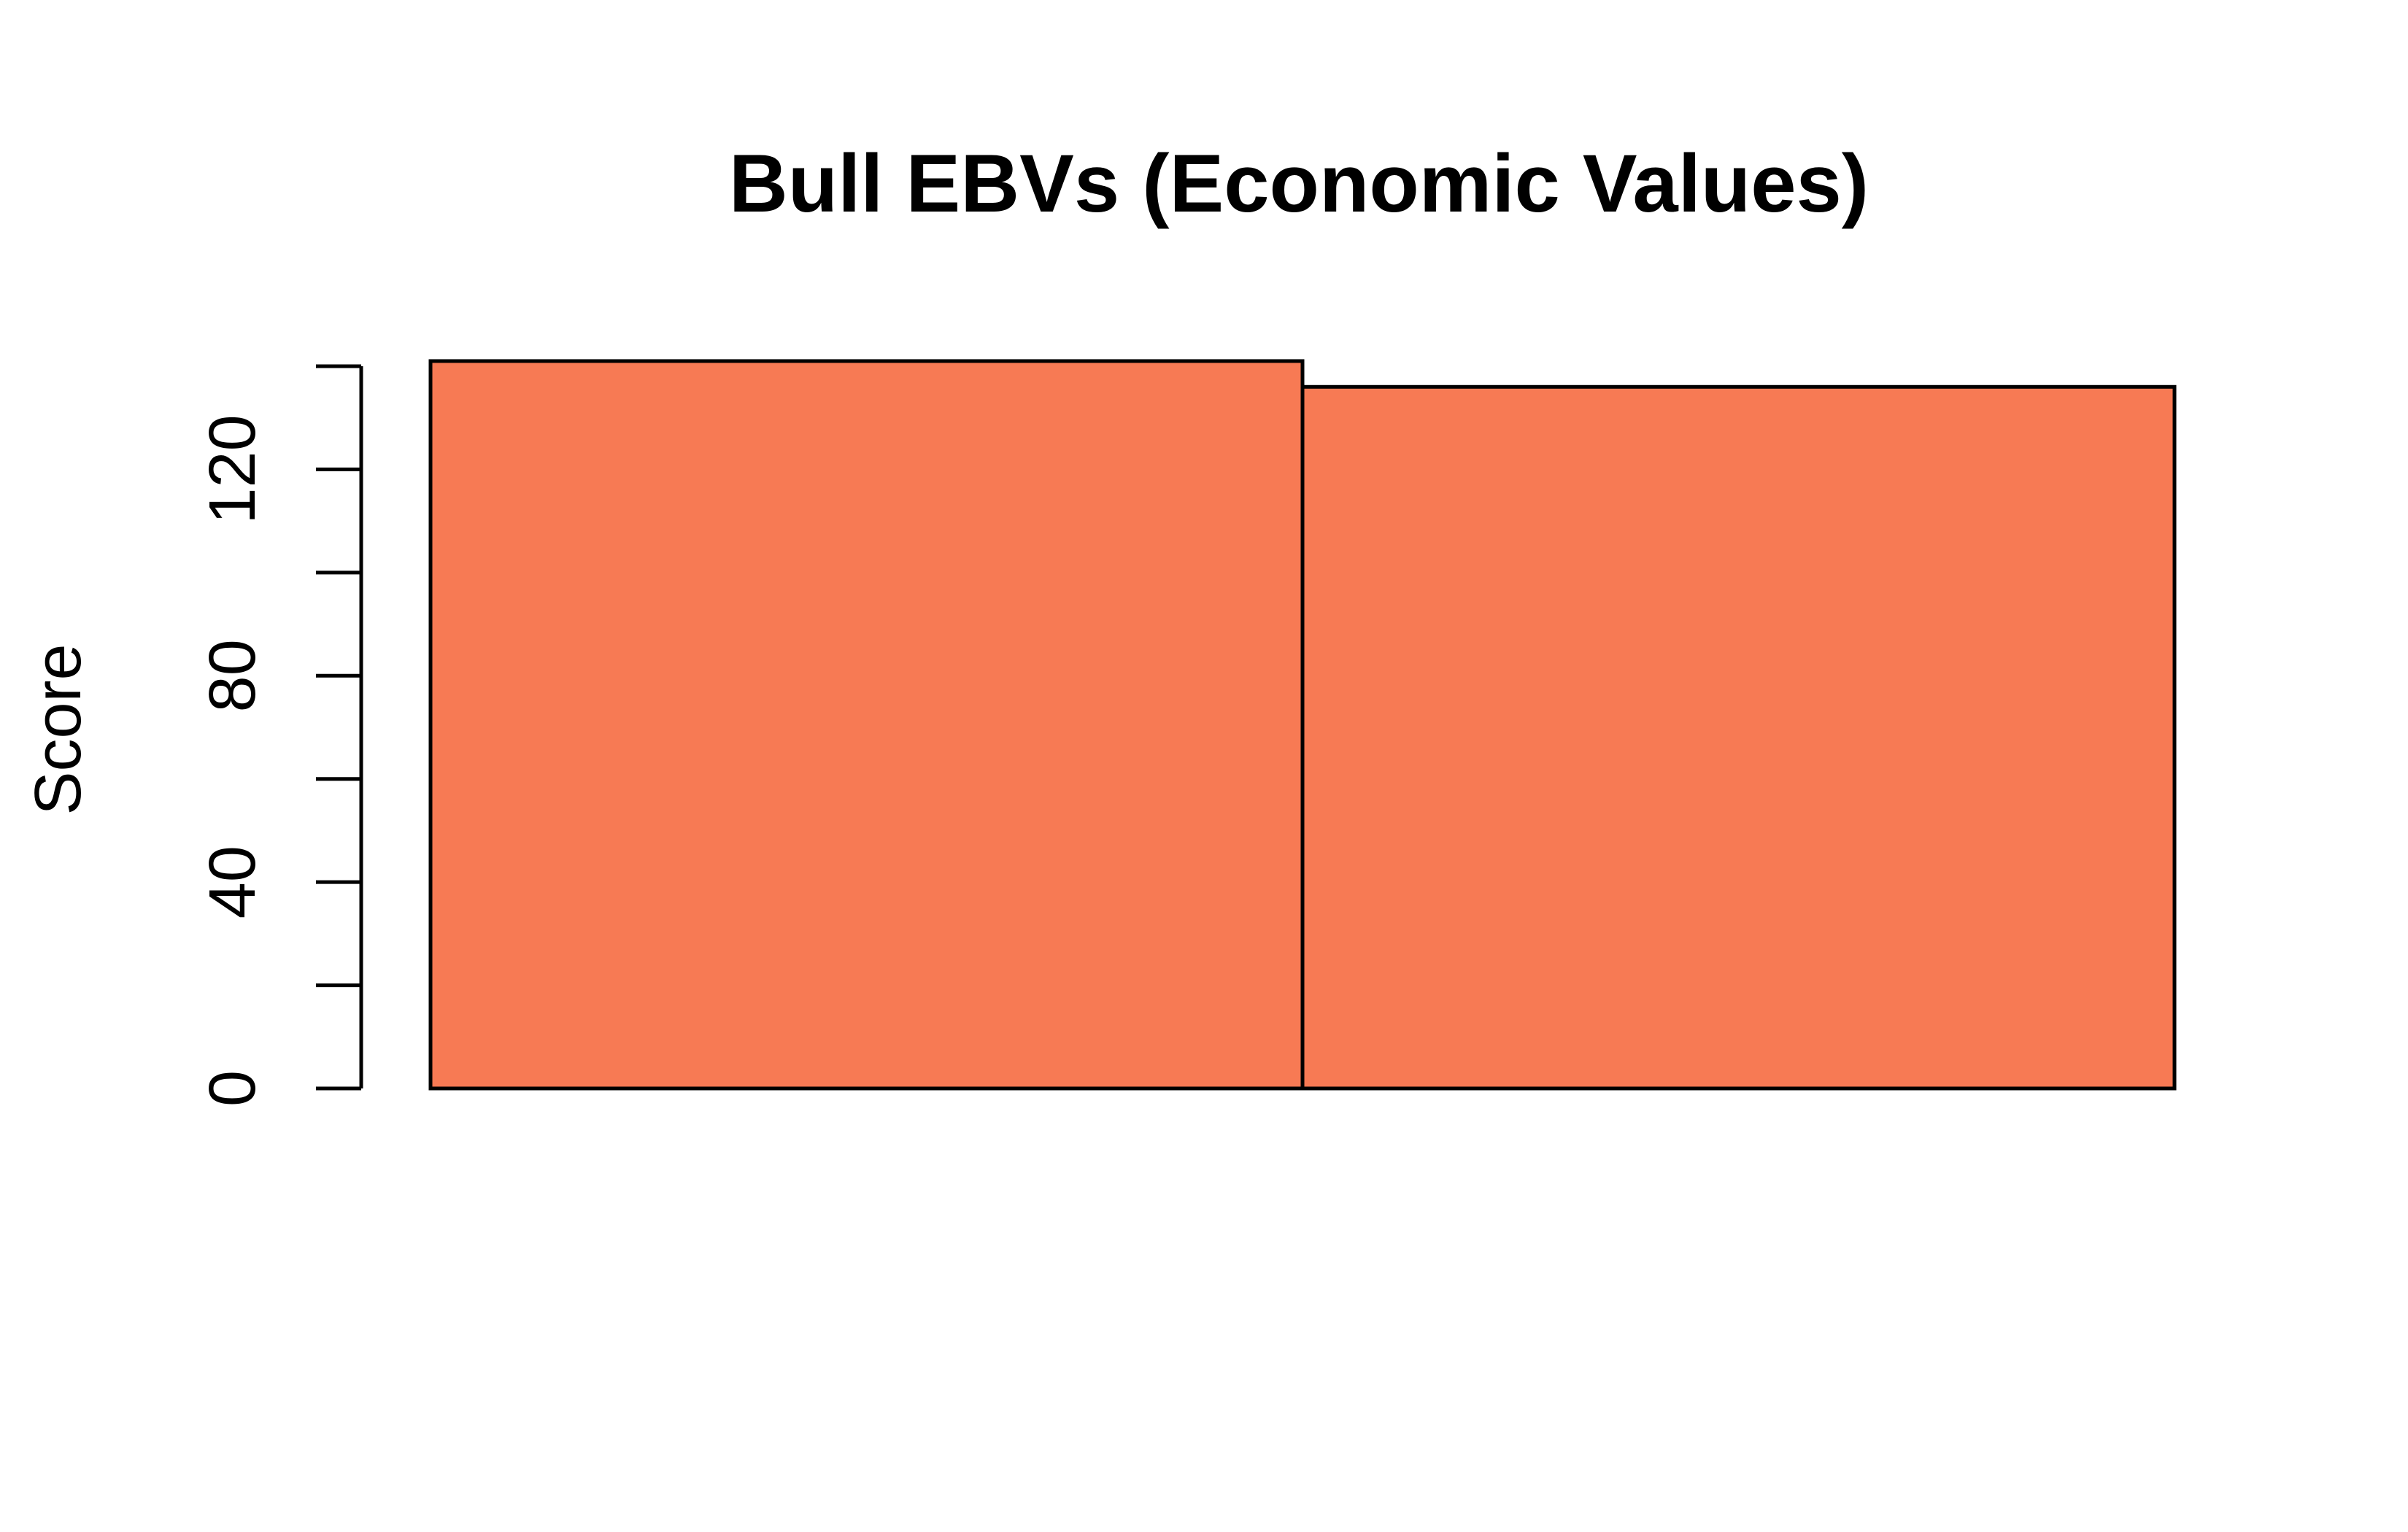 The image size is (2408, 1532). I want to click on y-tick-label: 0, so click(232, 1088).